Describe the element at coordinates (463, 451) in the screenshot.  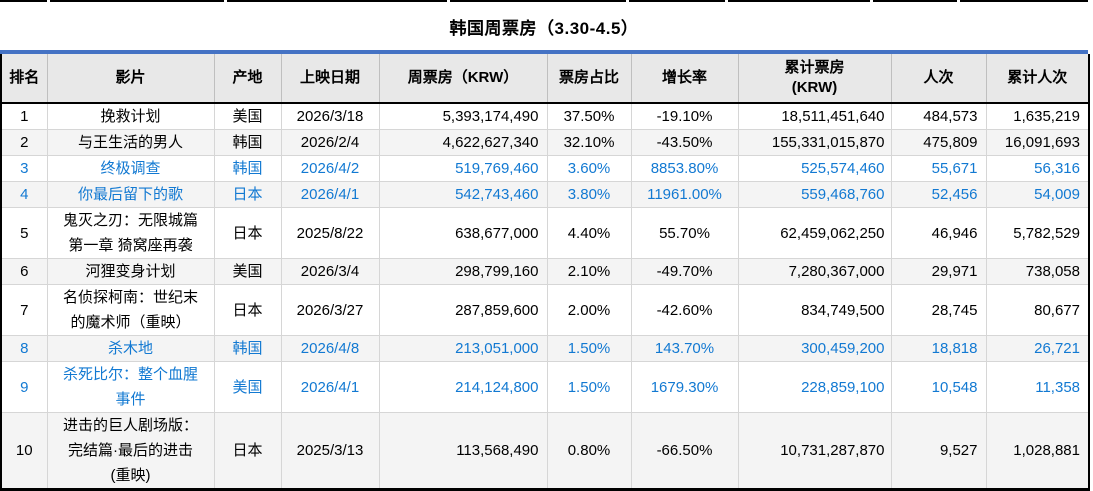
I see `cell-weekly: 113,568,490` at that location.